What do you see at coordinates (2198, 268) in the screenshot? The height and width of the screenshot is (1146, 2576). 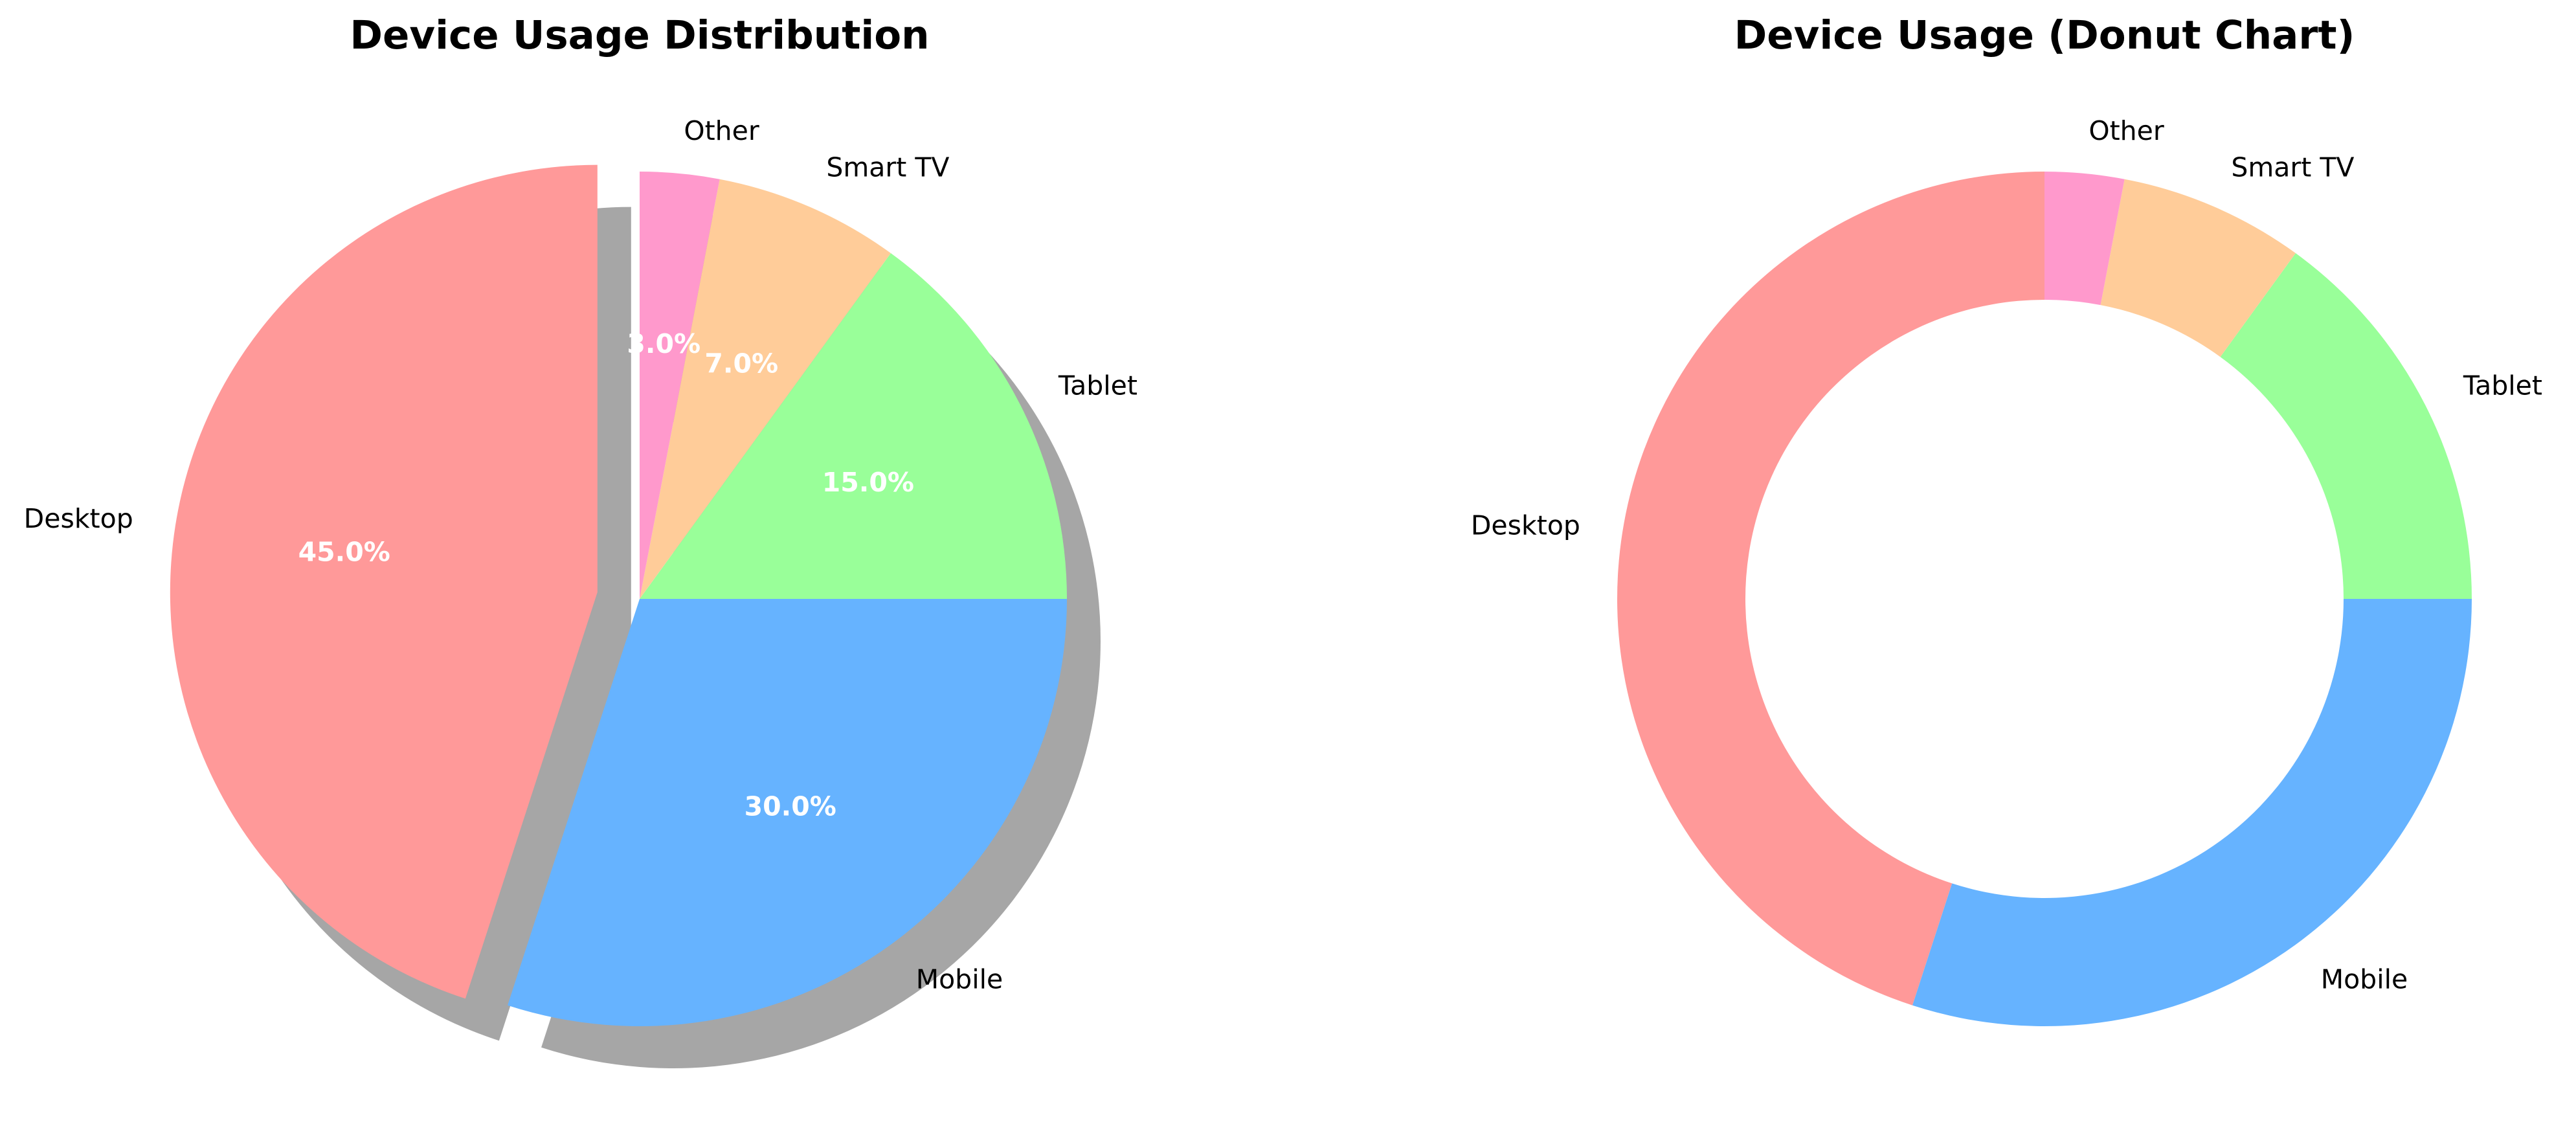 I see `donut-slice-smart-tv` at bounding box center [2198, 268].